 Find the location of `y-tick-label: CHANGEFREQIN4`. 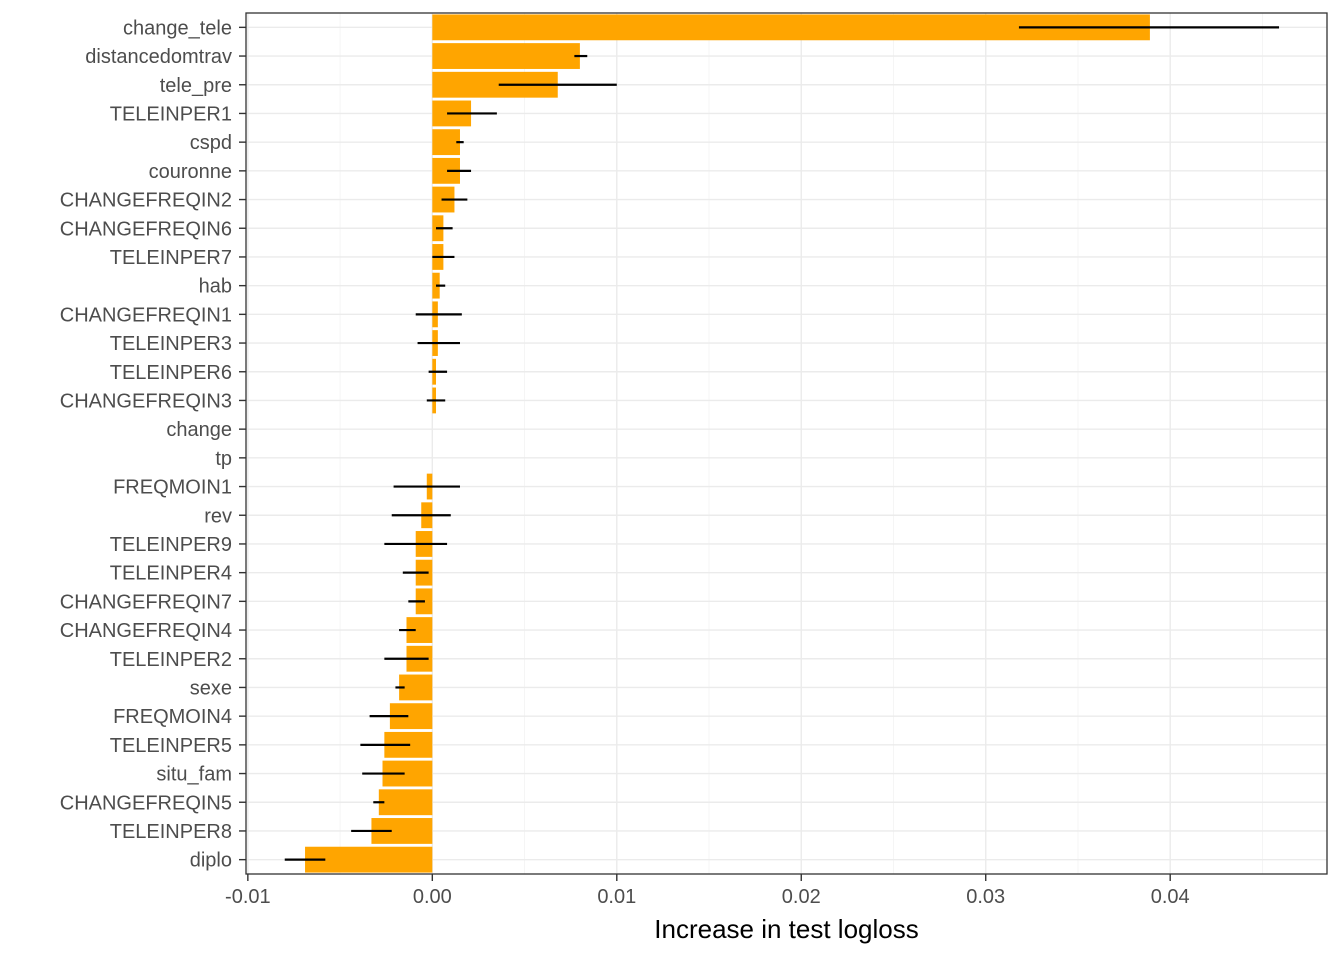

y-tick-label: CHANGEFREQIN4 is located at coordinates (146, 631).